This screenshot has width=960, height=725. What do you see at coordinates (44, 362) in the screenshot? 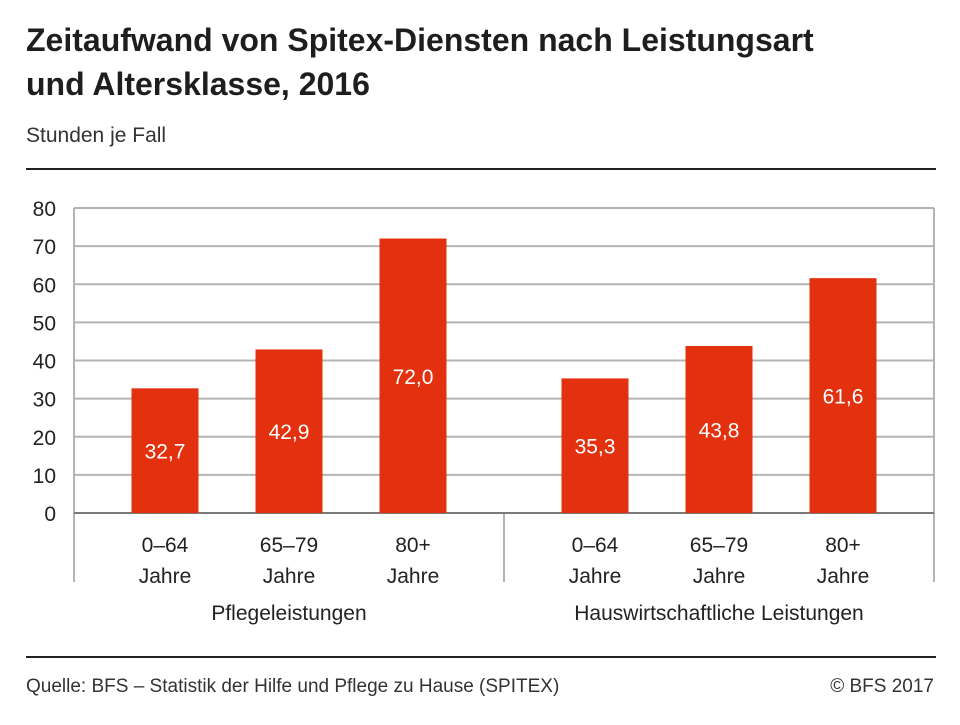
I see `y-tick-label: 40` at bounding box center [44, 362].